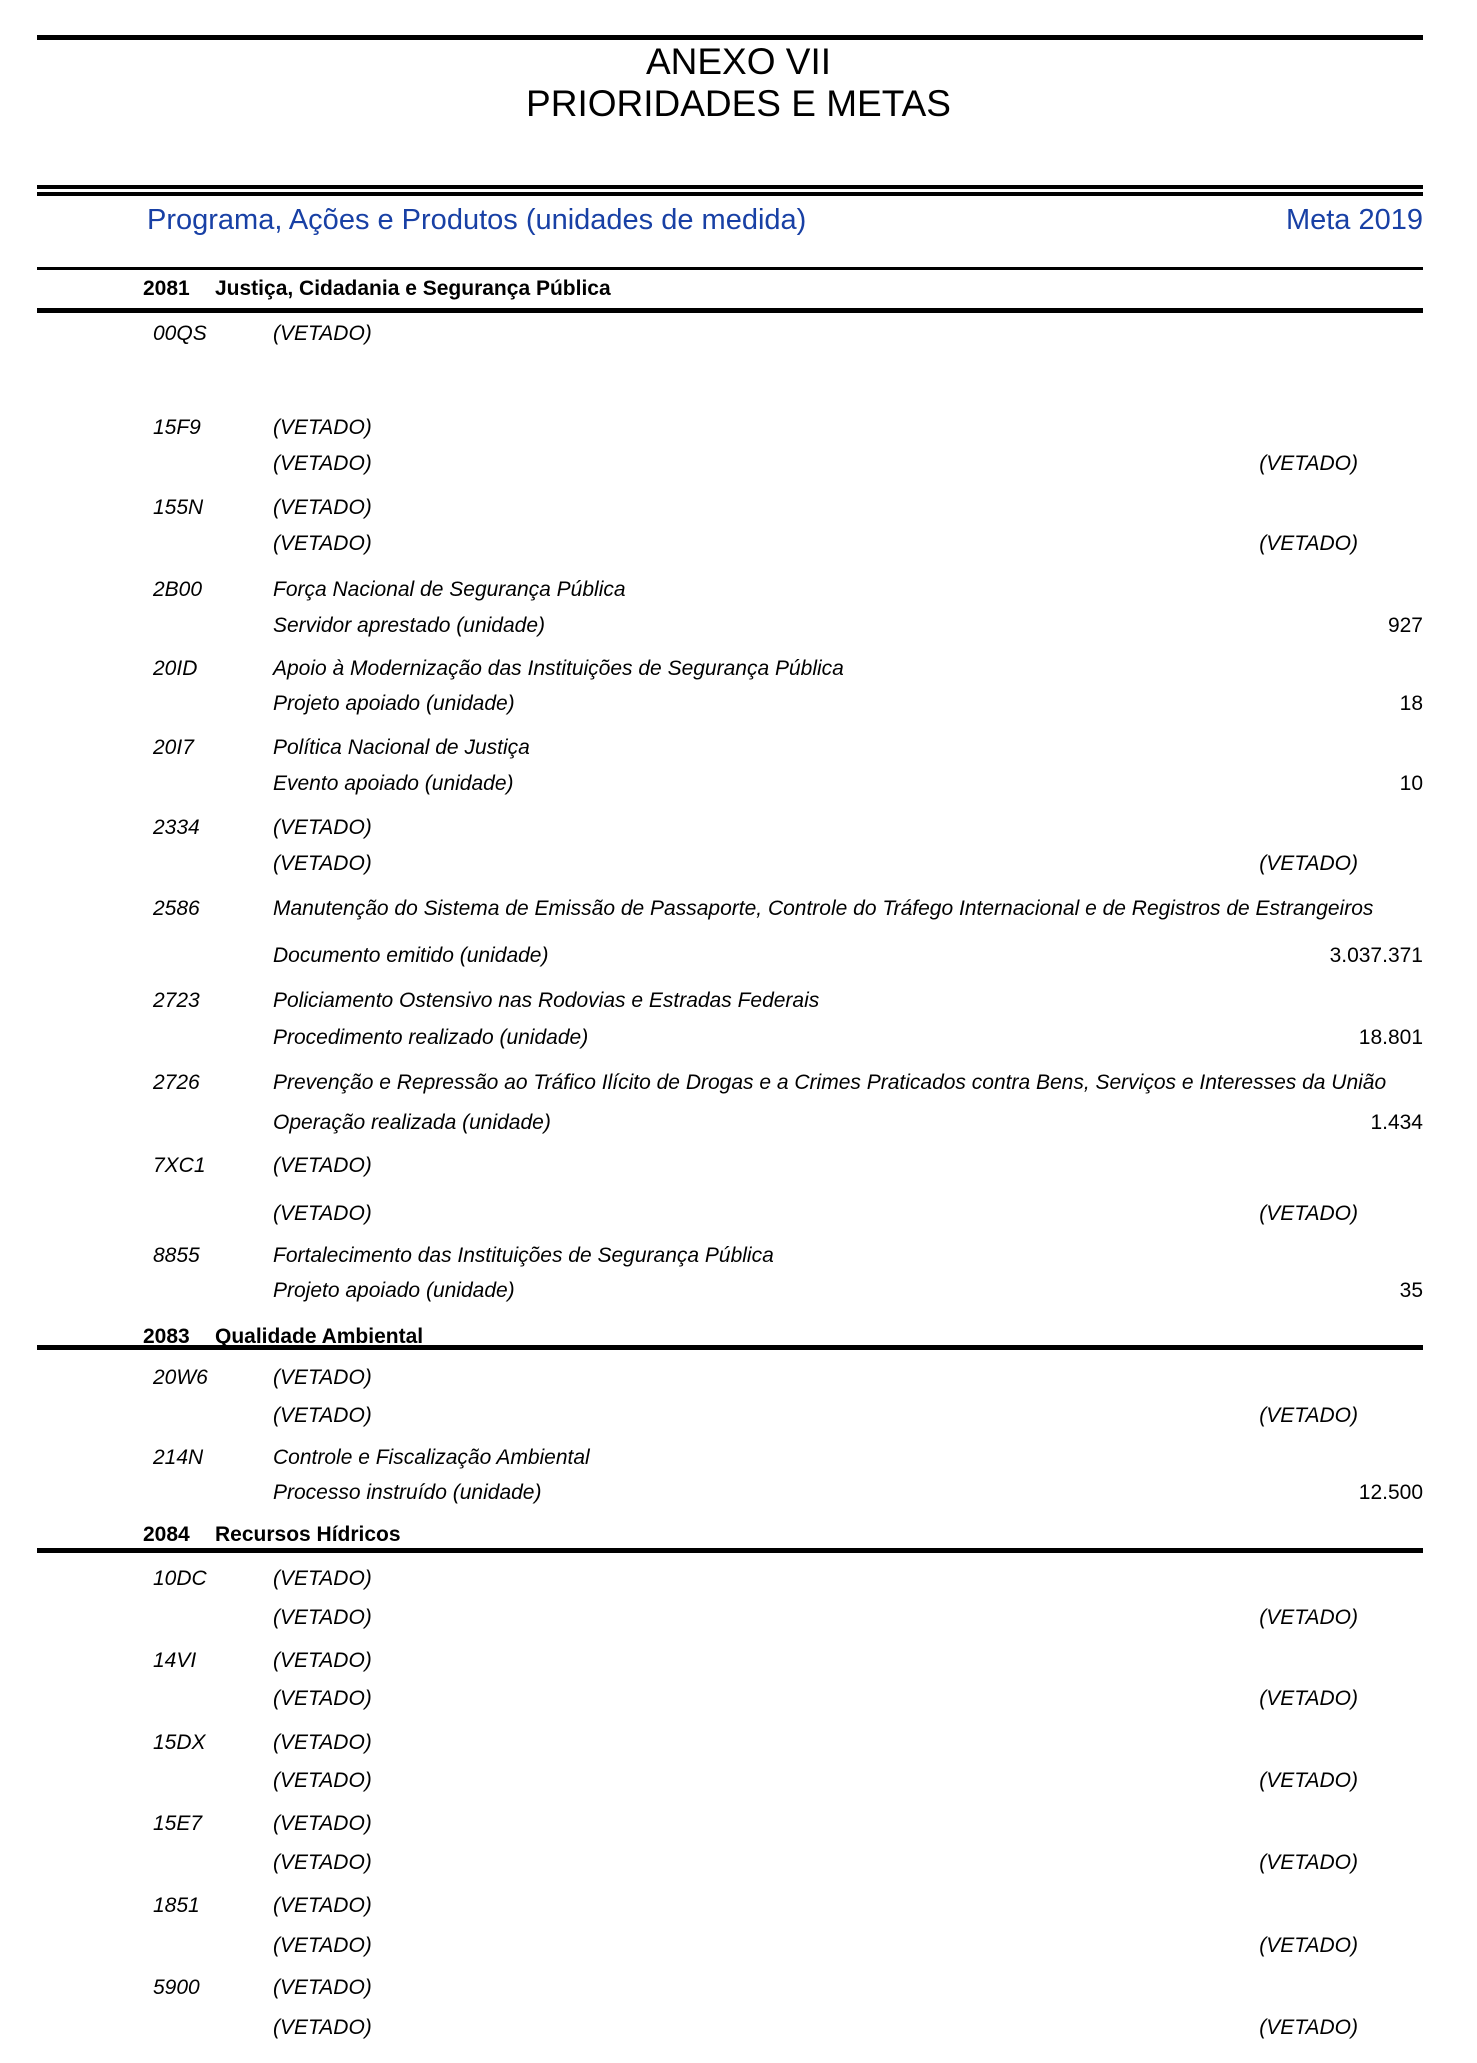  What do you see at coordinates (178, 589) in the screenshot?
I see `action-code: 2B00` at bounding box center [178, 589].